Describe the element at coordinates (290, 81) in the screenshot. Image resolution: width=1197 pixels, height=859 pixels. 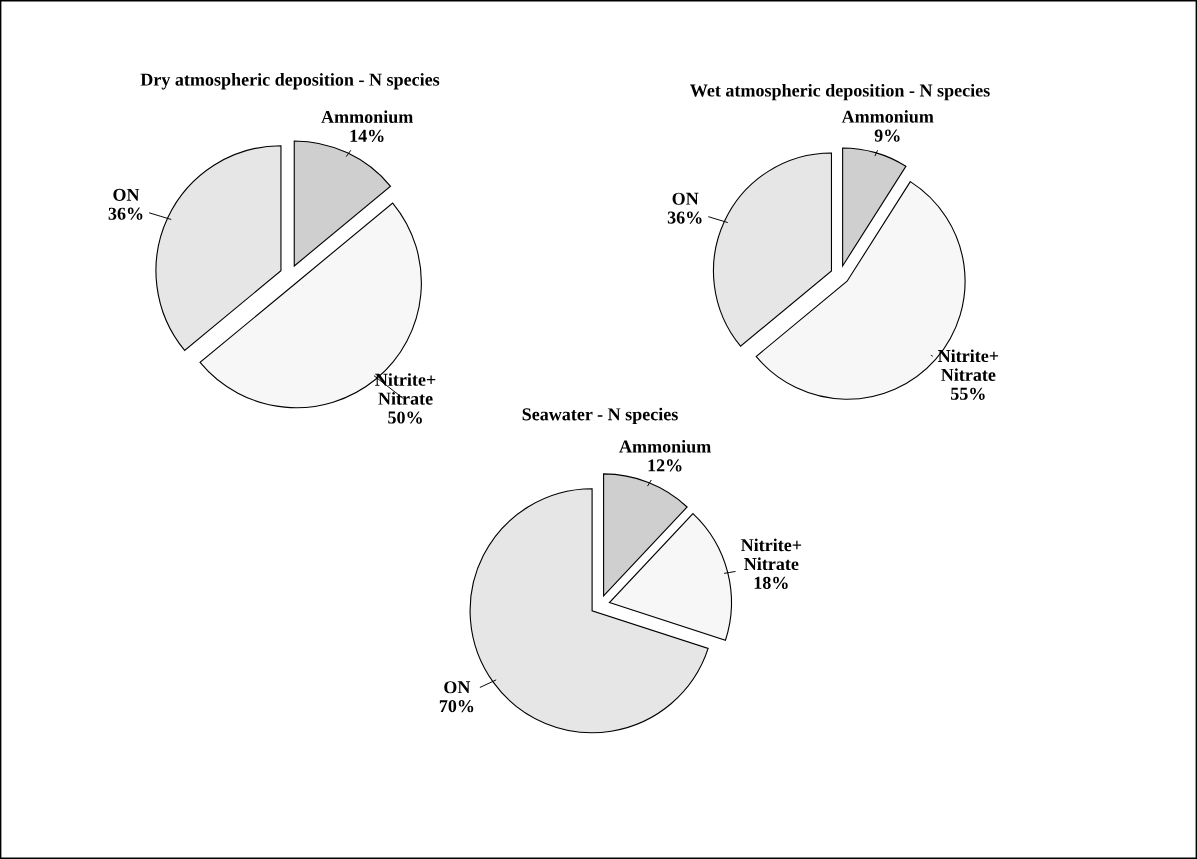
I see `chart-title: Dry atmospheric deposition - N species` at that location.